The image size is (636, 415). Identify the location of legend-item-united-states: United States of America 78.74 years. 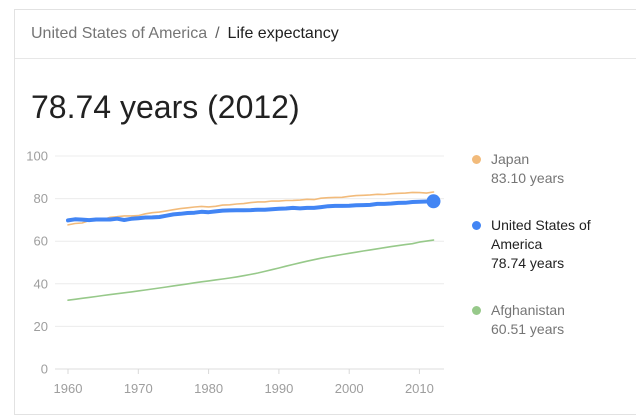
(551, 244).